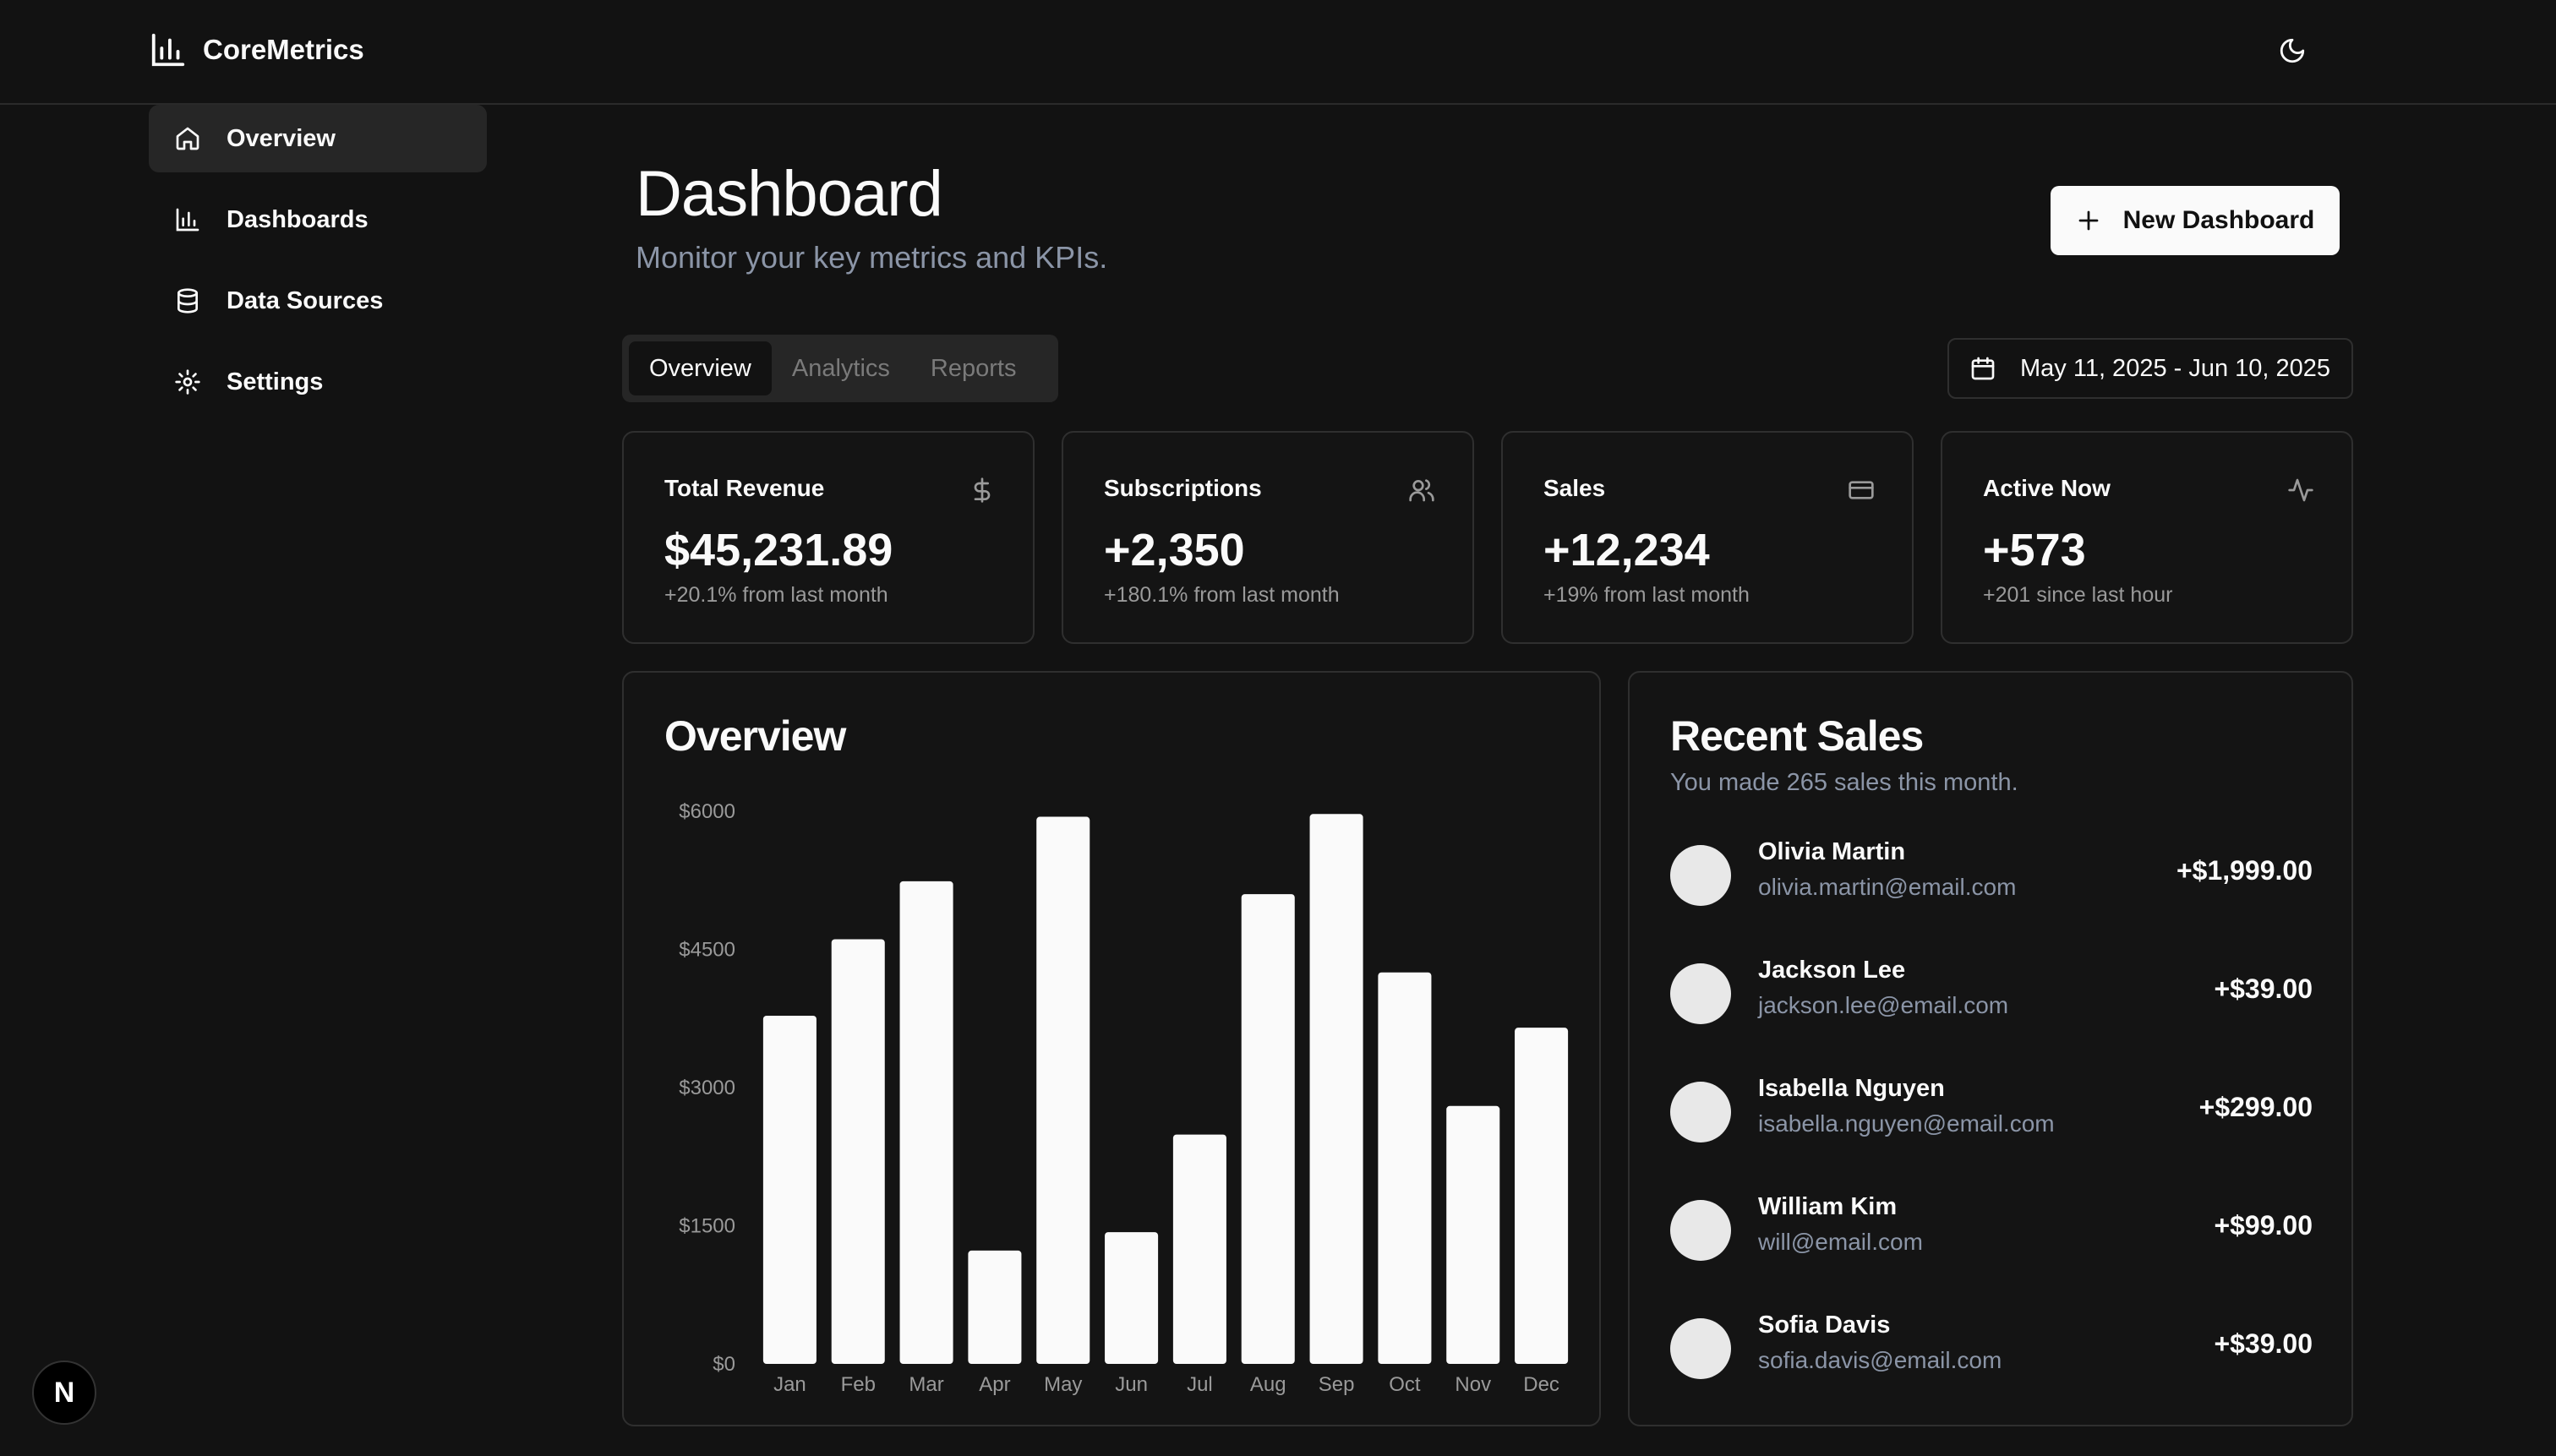 The width and height of the screenshot is (2556, 1456). What do you see at coordinates (926, 1122) in the screenshot?
I see `bar-mar` at bounding box center [926, 1122].